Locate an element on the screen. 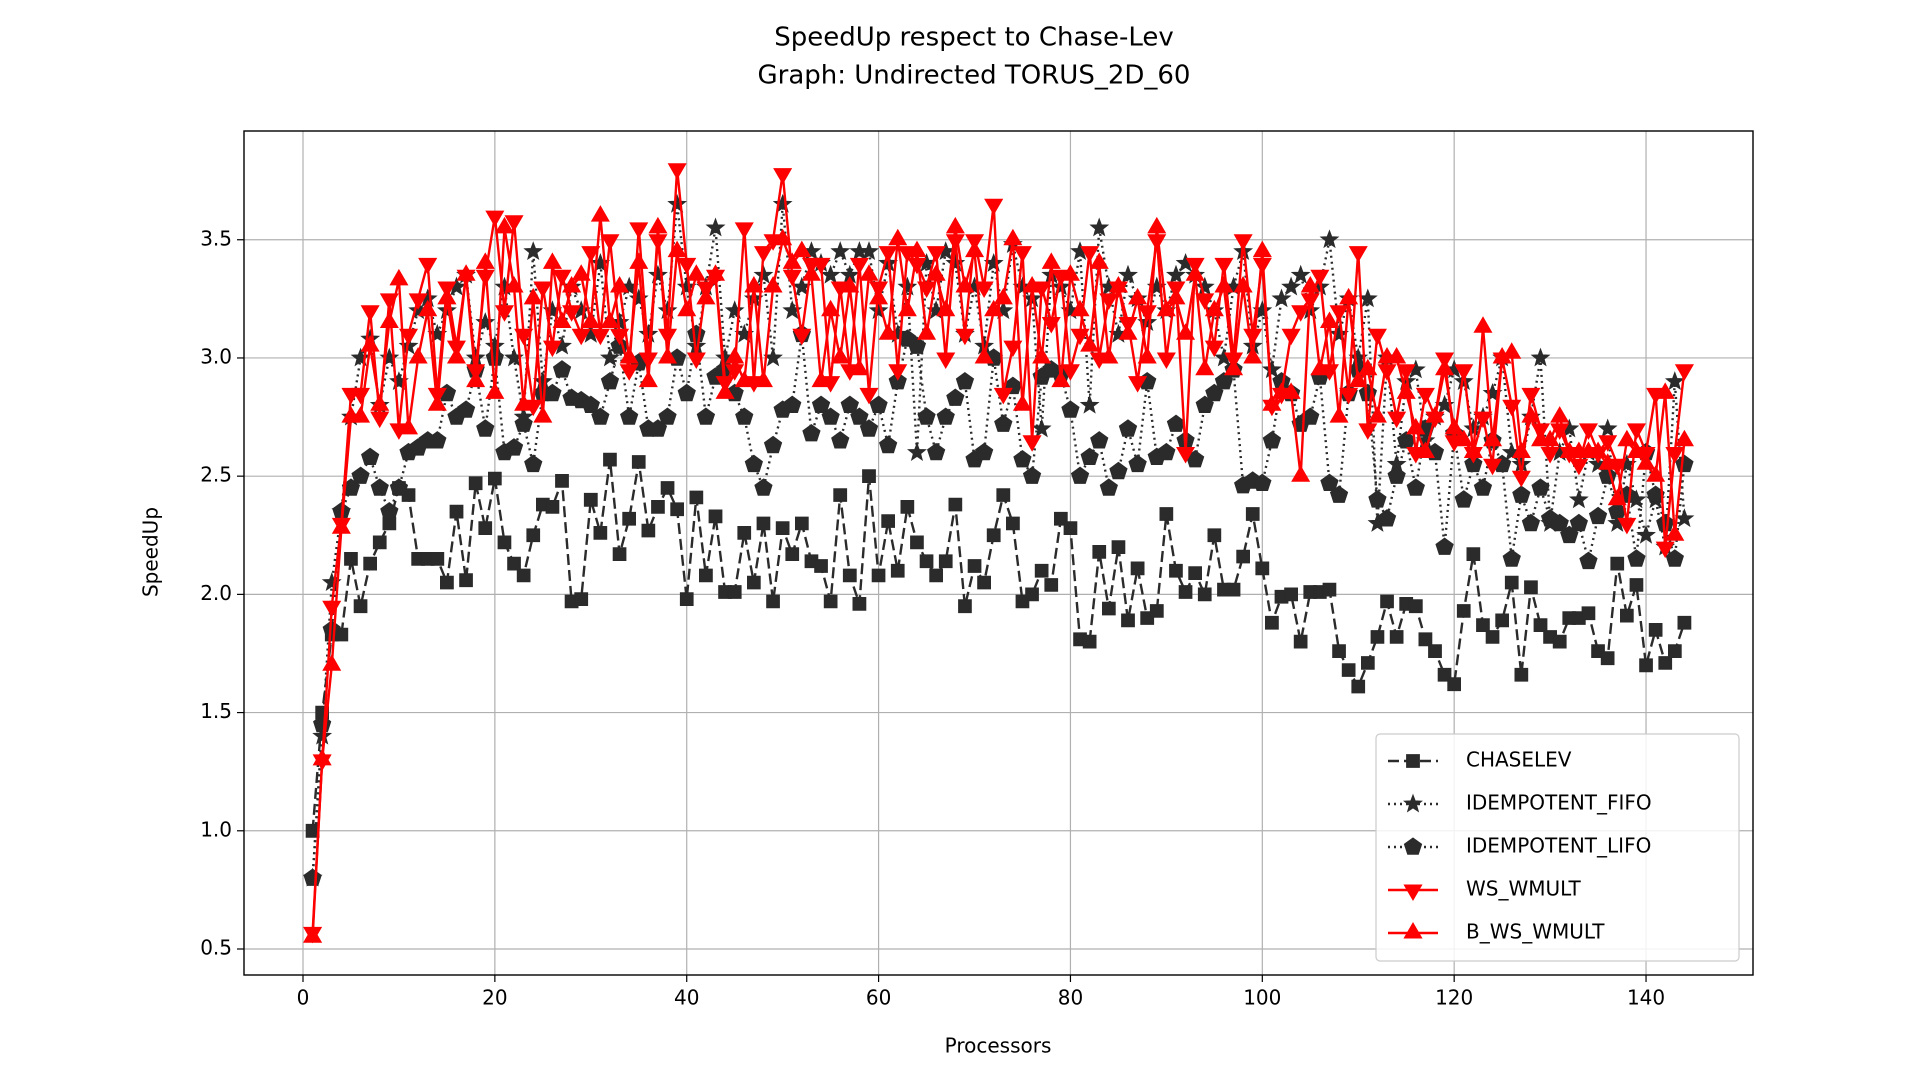 The image size is (1920, 1080). y-tick-label: 1.5 is located at coordinates (216, 711).